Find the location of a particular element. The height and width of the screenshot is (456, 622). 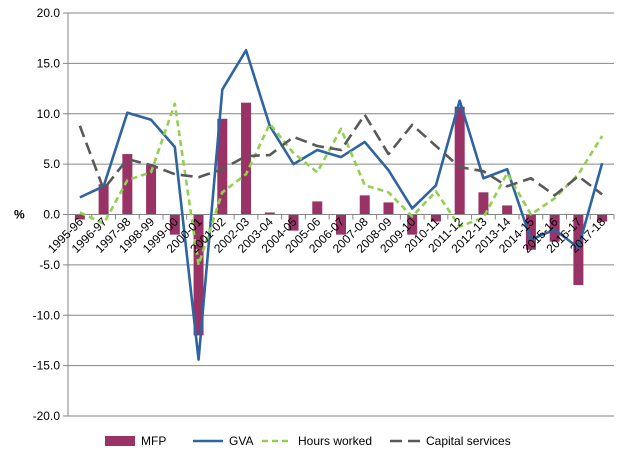

legend-item: Hours worked is located at coordinates (317, 441).